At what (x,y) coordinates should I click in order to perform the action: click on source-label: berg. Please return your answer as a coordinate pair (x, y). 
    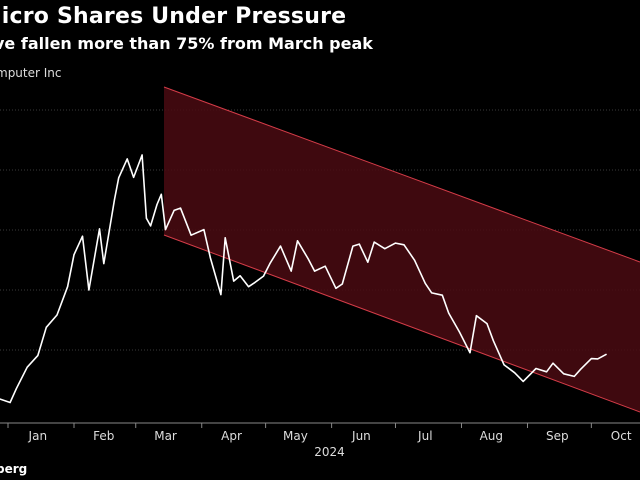
    Looking at the image, I should click on (14, 469).